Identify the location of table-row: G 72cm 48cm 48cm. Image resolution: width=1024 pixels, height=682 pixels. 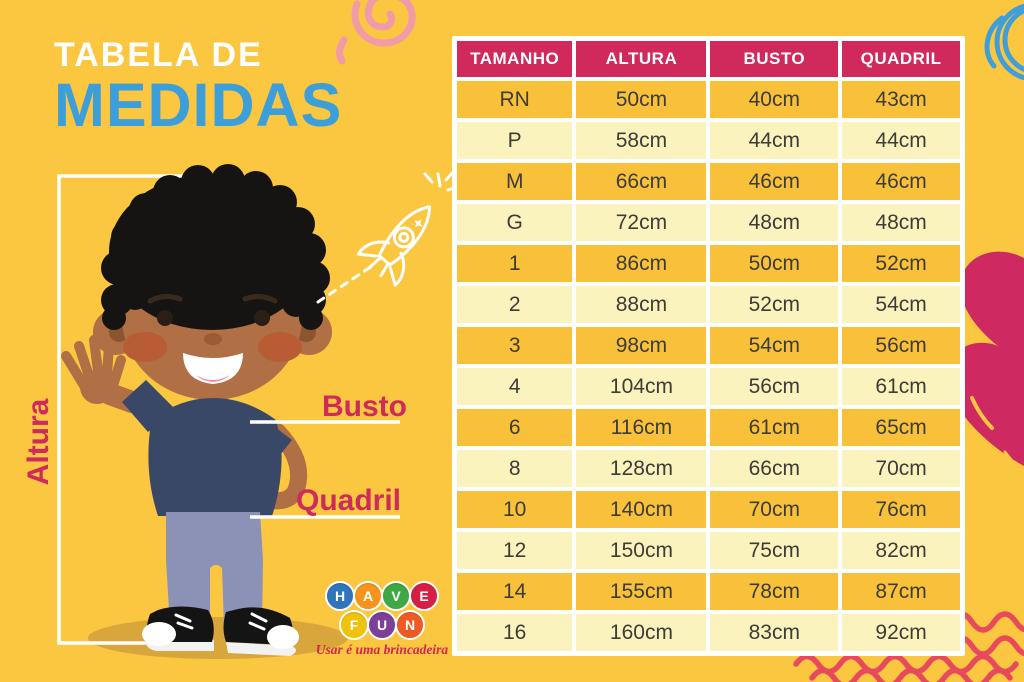
(708, 222).